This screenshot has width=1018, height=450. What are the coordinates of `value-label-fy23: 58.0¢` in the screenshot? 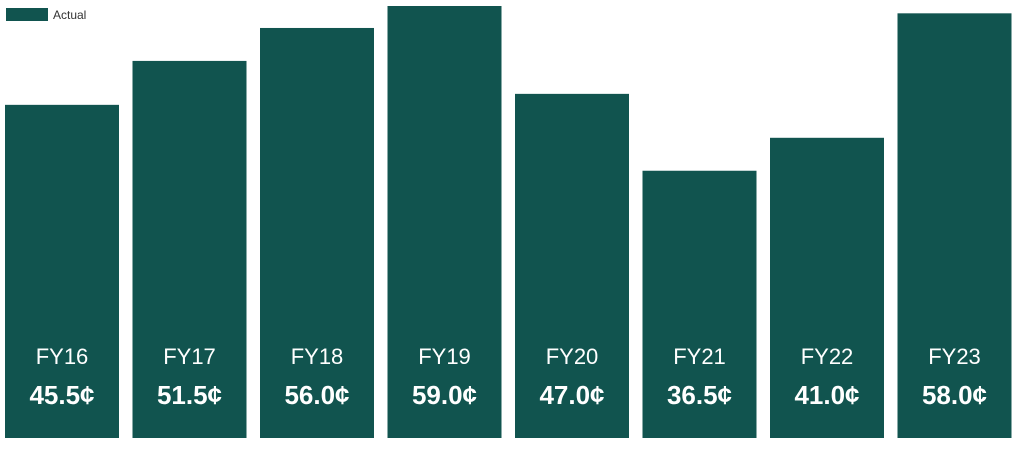 It's located at (954, 395).